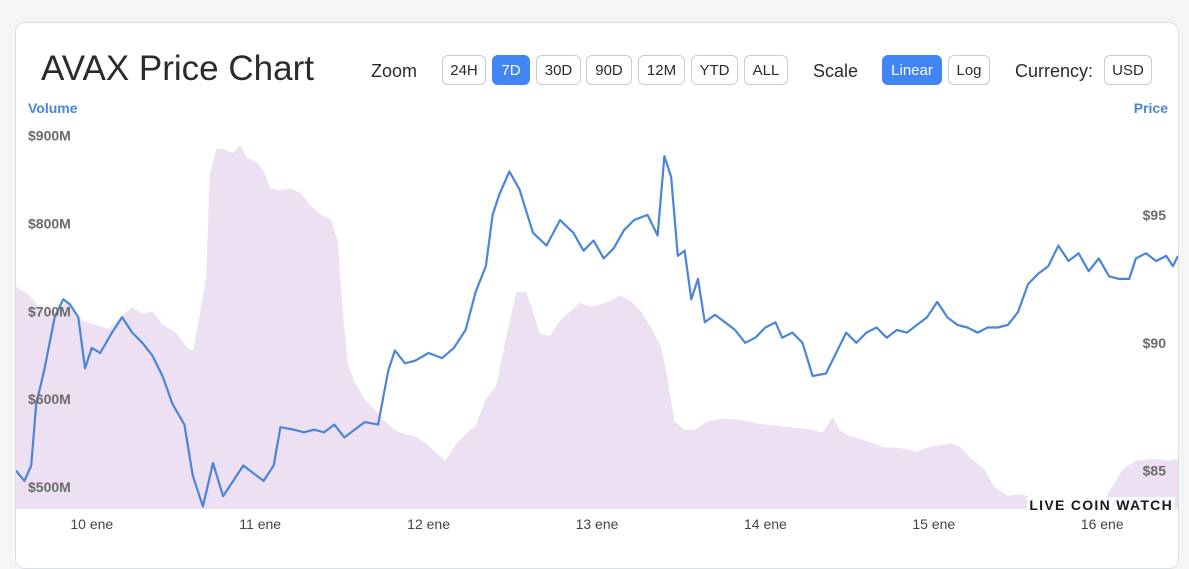  I want to click on volume-tick-label: $600M, so click(49, 399).